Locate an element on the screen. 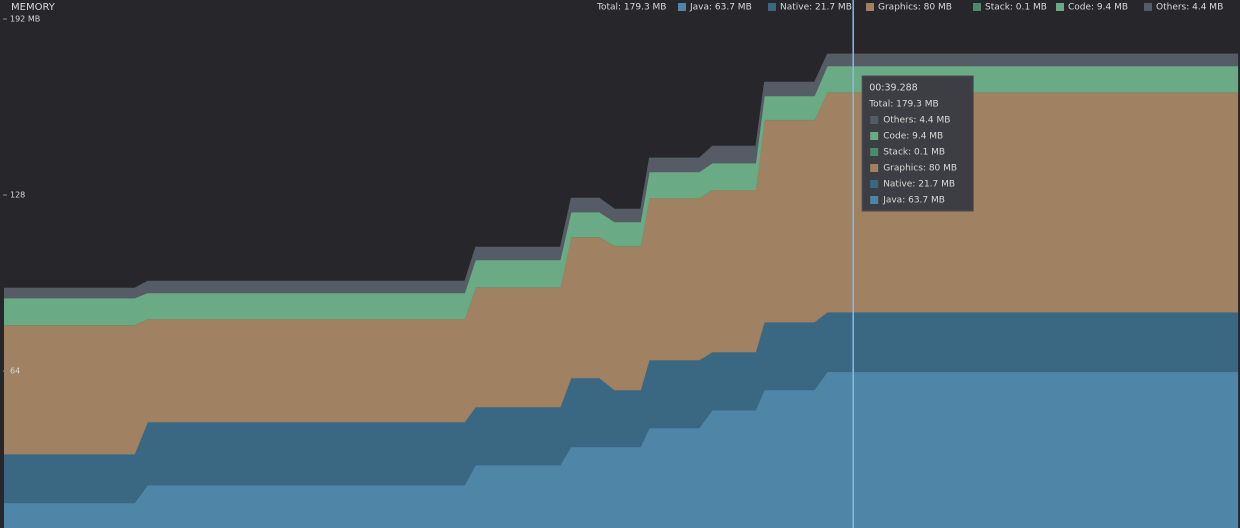  legend-label: Native: 21.7 MB is located at coordinates (816, 8).